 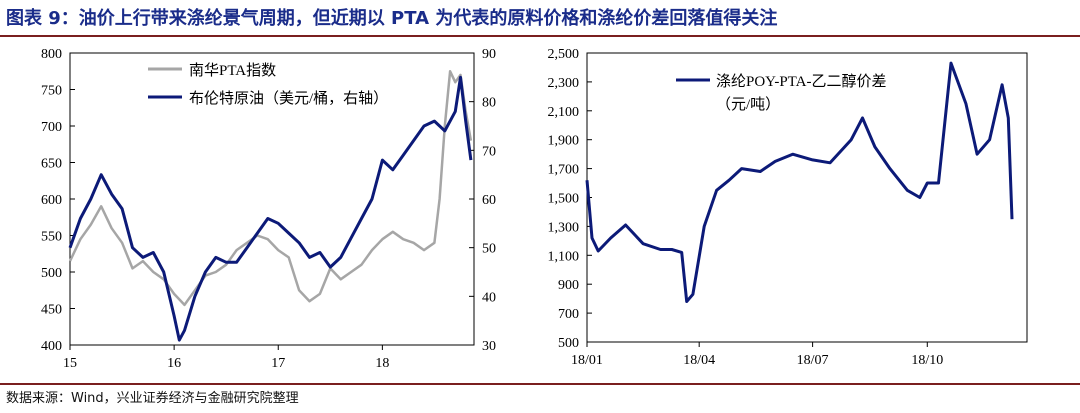 What do you see at coordinates (51, 127) in the screenshot?
I see `y-left-tick-label: 700` at bounding box center [51, 127].